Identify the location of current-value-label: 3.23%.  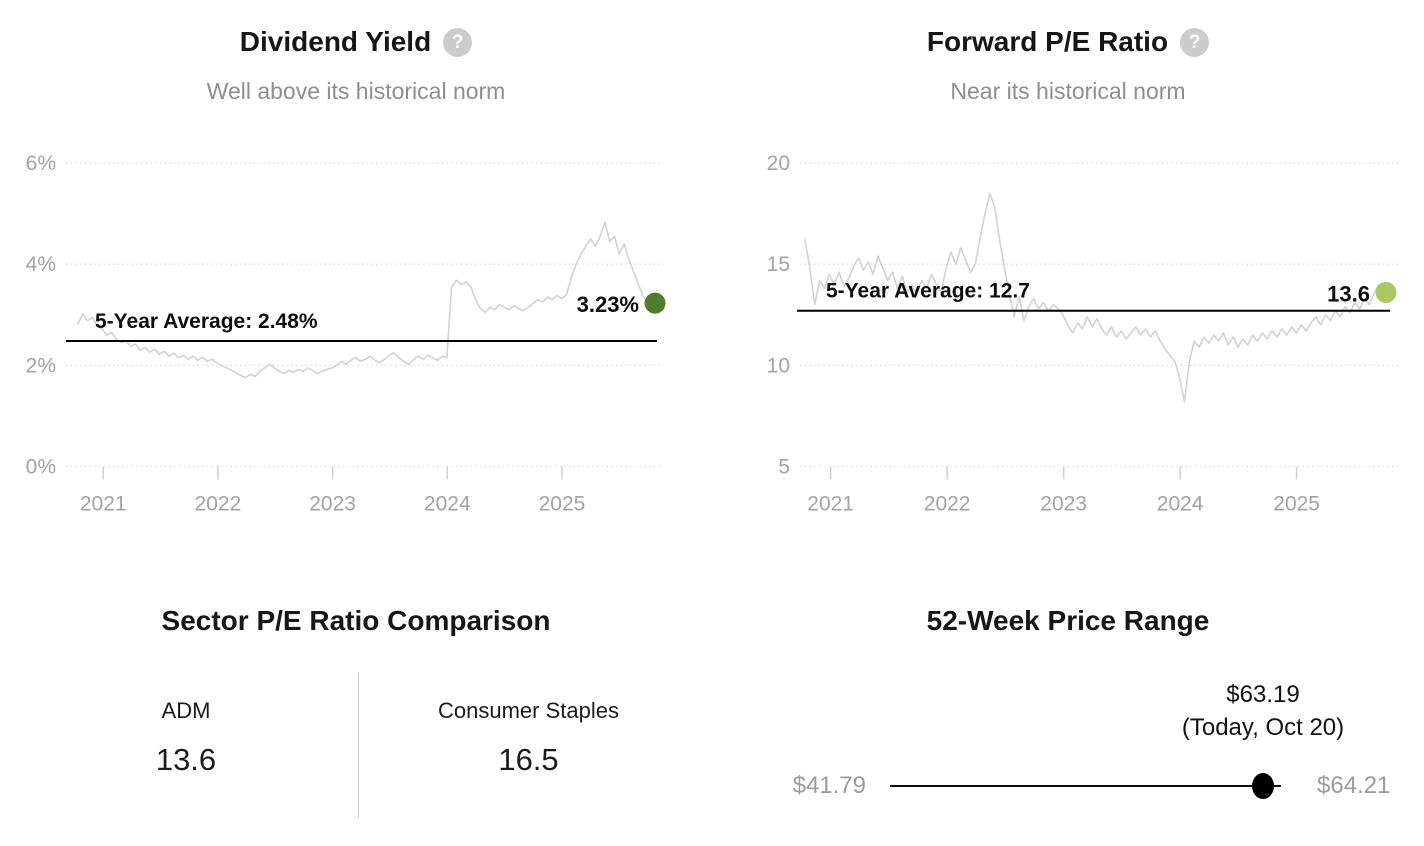
(608, 304).